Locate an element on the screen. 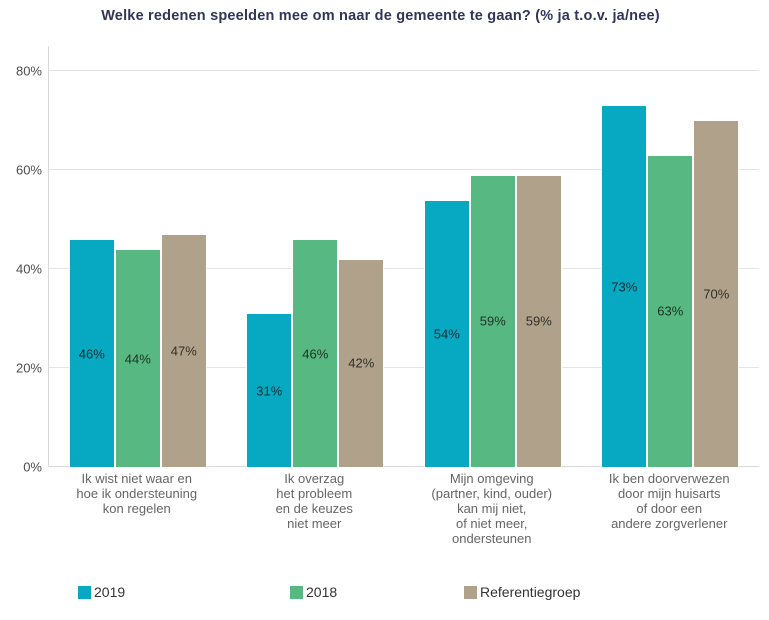 The image size is (769, 620). bar-value-label: 54% is located at coordinates (446, 334).